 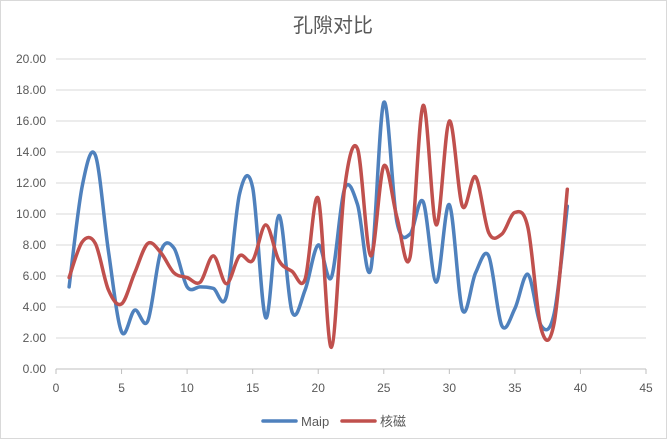 I want to click on x-tick-label: 45, so click(x=646, y=388).